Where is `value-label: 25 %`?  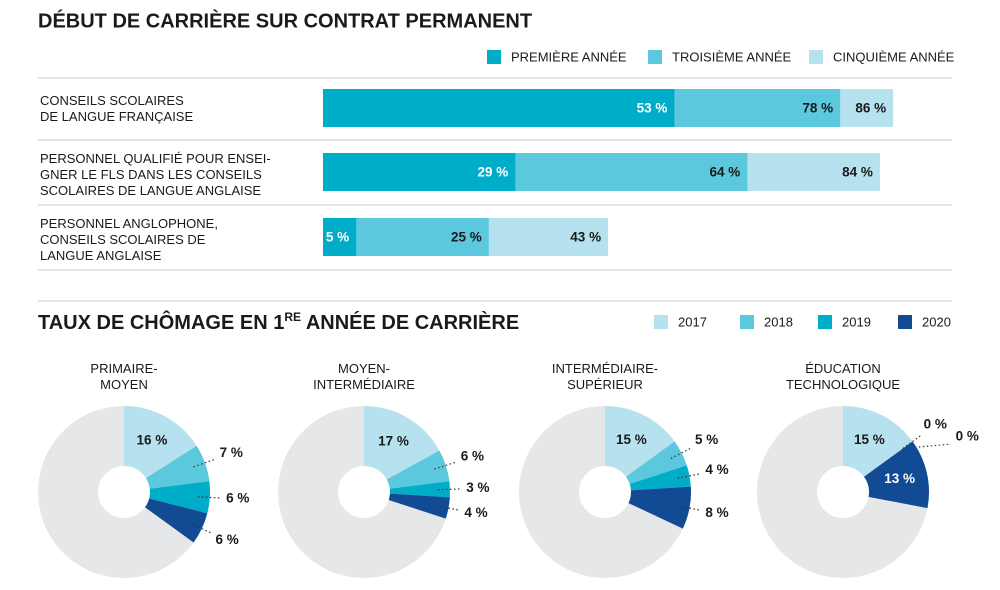 value-label: 25 % is located at coordinates (466, 237).